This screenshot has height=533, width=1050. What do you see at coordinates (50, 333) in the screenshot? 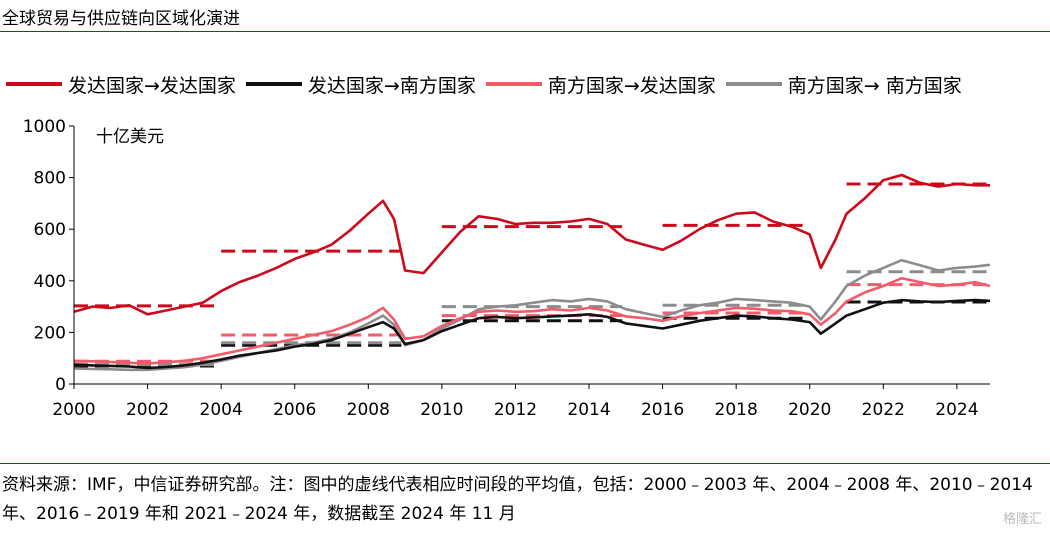
I see `y-tick-label: 200` at bounding box center [50, 333].